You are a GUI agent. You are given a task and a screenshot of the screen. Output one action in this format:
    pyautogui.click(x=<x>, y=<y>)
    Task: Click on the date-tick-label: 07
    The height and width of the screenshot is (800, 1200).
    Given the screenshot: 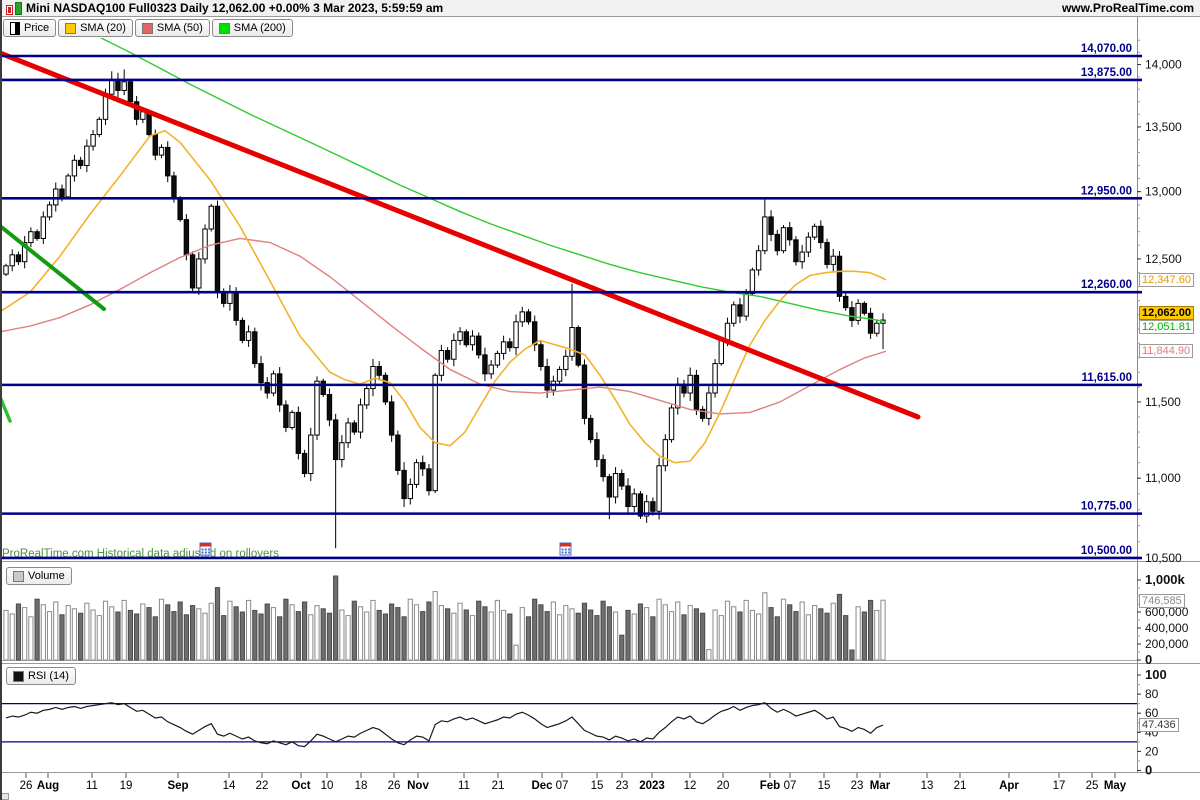 What is the action you would take?
    pyautogui.click(x=562, y=786)
    